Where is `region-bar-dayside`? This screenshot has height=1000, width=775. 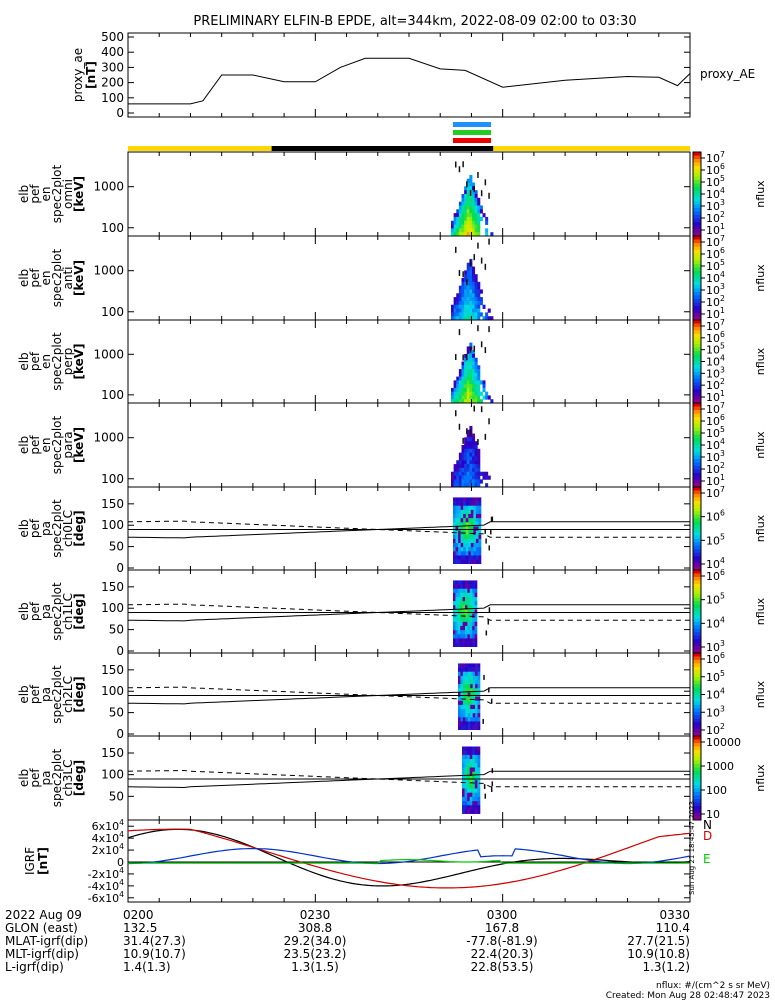 region-bar-dayside is located at coordinates (591, 148).